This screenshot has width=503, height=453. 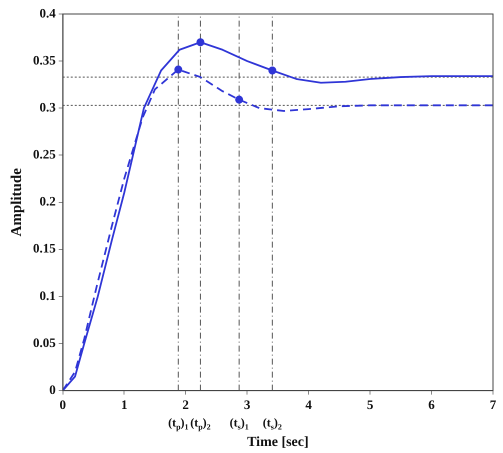 I want to click on y-tick-label: 0.05, so click(x=44, y=342).